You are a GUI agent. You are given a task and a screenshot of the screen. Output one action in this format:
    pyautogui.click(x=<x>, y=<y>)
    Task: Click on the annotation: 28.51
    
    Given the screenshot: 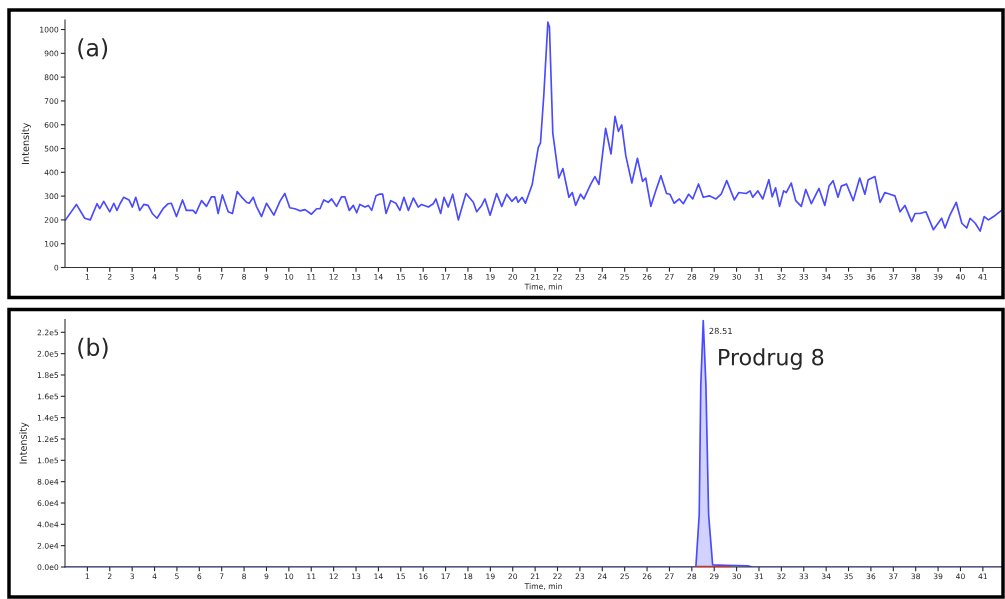 What is the action you would take?
    pyautogui.click(x=720, y=331)
    